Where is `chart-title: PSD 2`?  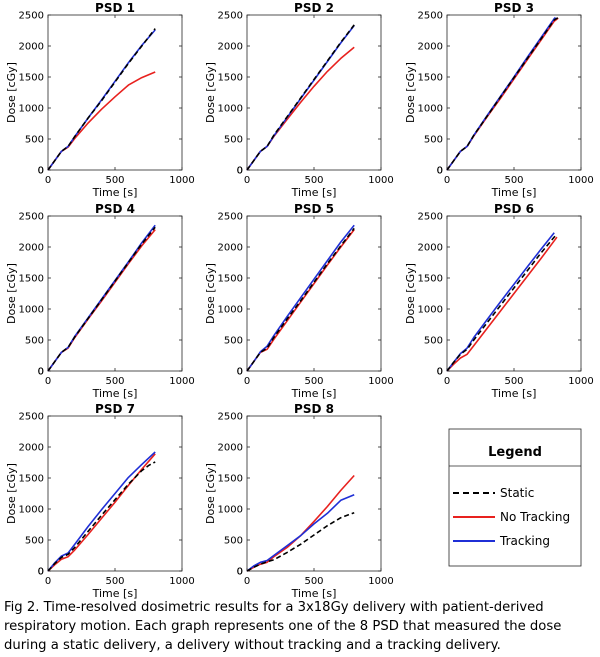 chart-title: PSD 2 is located at coordinates (314, 8).